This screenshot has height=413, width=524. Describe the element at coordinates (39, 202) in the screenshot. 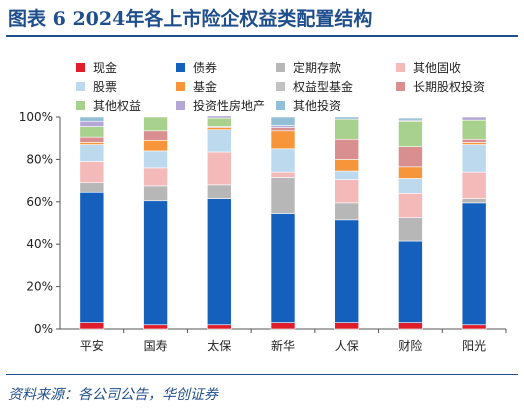

I see `y-tick-label: 60%` at that location.